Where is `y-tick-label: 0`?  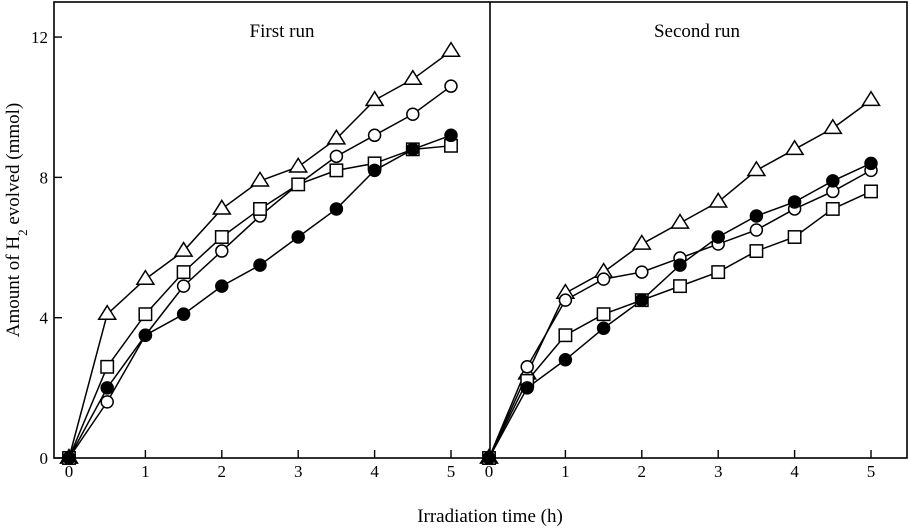 y-tick-label: 0 is located at coordinates (44, 458).